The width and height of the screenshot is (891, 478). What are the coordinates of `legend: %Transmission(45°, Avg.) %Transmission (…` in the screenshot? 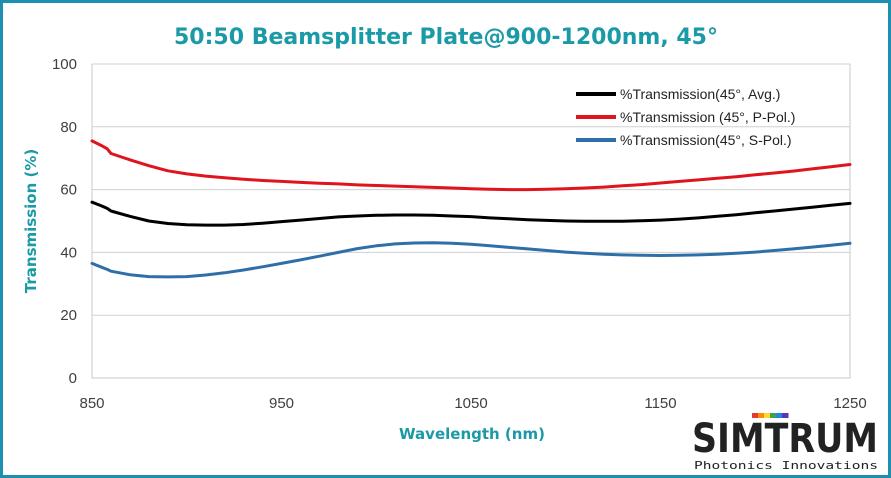 It's located at (685, 117).